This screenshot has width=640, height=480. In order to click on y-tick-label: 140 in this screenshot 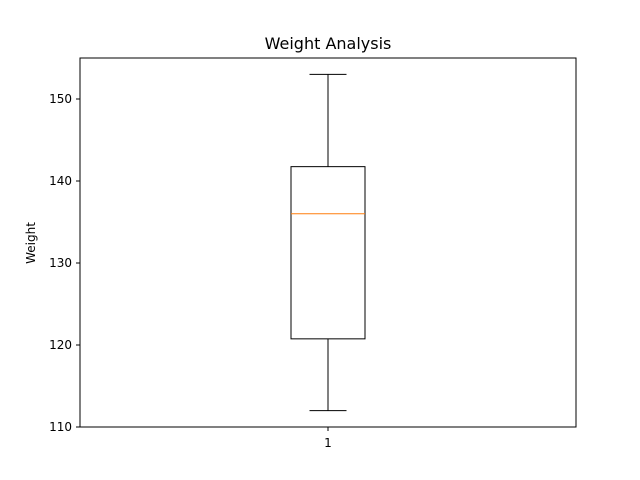, I will do `click(60, 181)`.